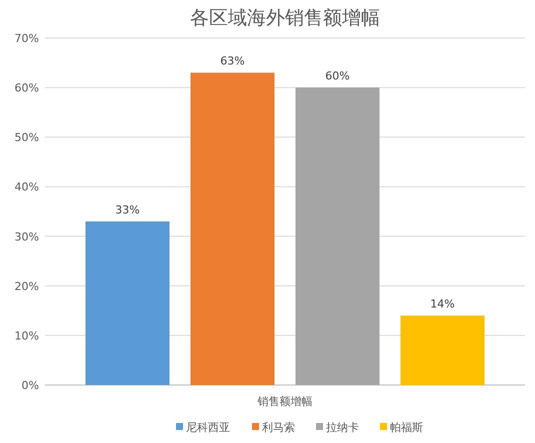  Describe the element at coordinates (26, 88) in the screenshot. I see `y-tick-label: 60%` at that location.